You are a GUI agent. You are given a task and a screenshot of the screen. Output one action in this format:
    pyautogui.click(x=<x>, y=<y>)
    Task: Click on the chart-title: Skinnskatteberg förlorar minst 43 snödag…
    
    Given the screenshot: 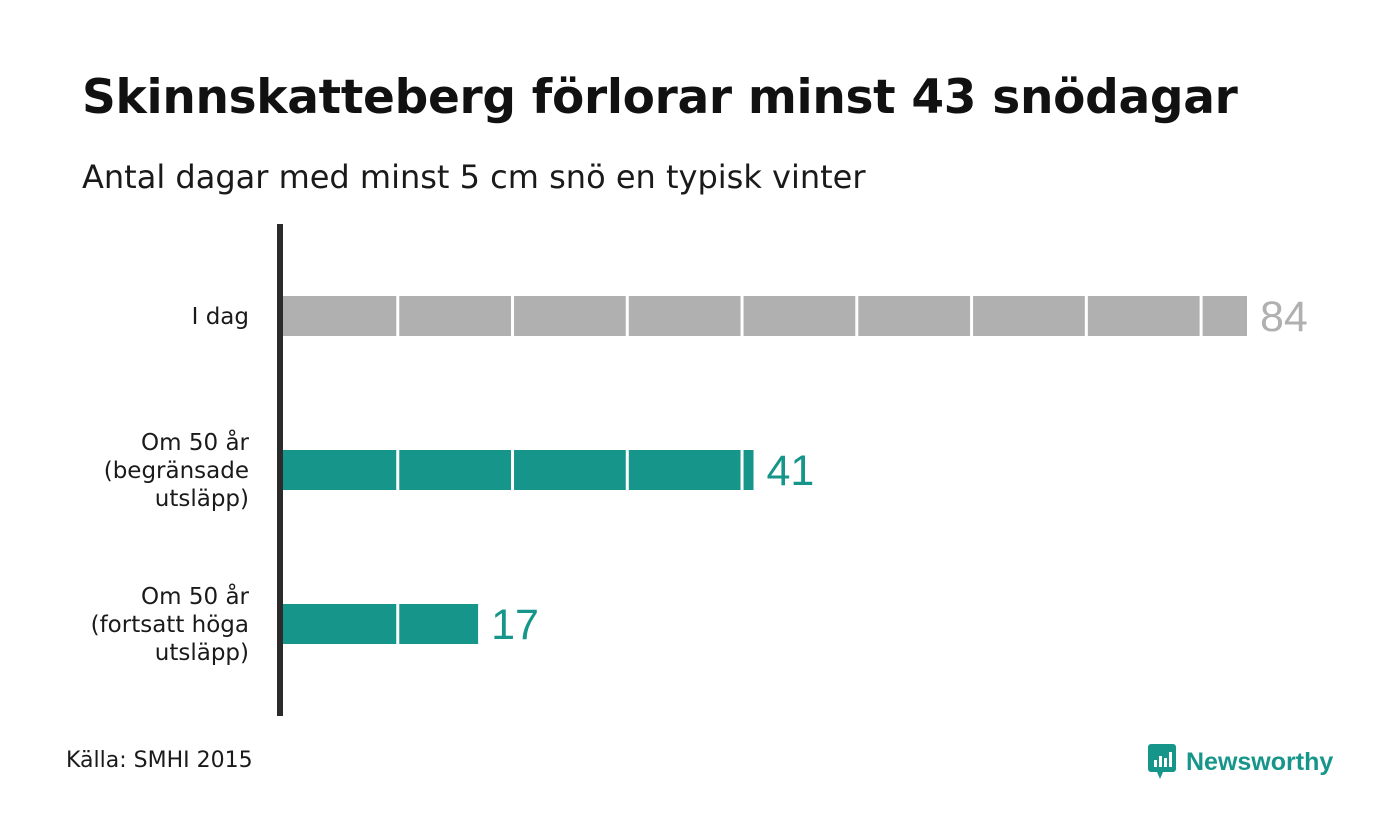 What is the action you would take?
    pyautogui.click(x=660, y=97)
    